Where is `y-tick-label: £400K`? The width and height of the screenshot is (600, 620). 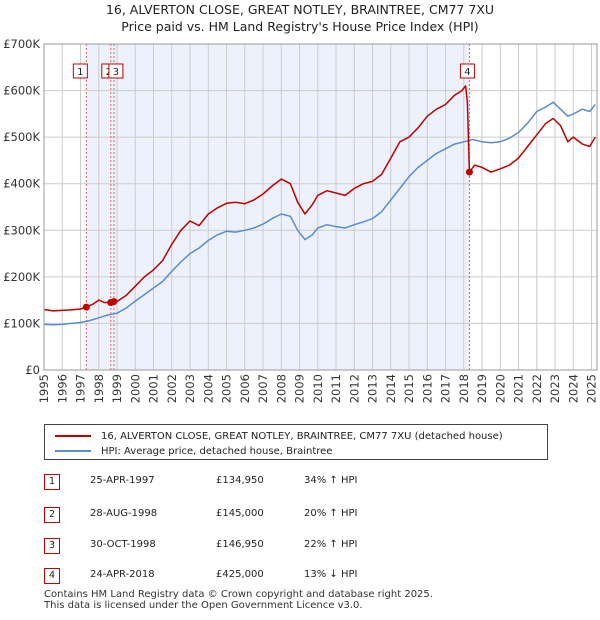 y-tick-label: £400K is located at coordinates (21, 184).